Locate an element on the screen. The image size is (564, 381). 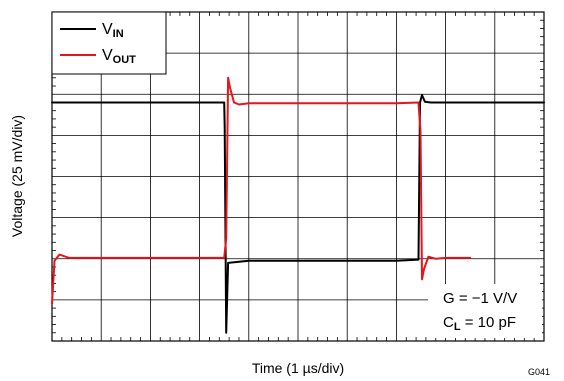
y-axis-label: Voltage (25 mV/div) is located at coordinates (17, 176).